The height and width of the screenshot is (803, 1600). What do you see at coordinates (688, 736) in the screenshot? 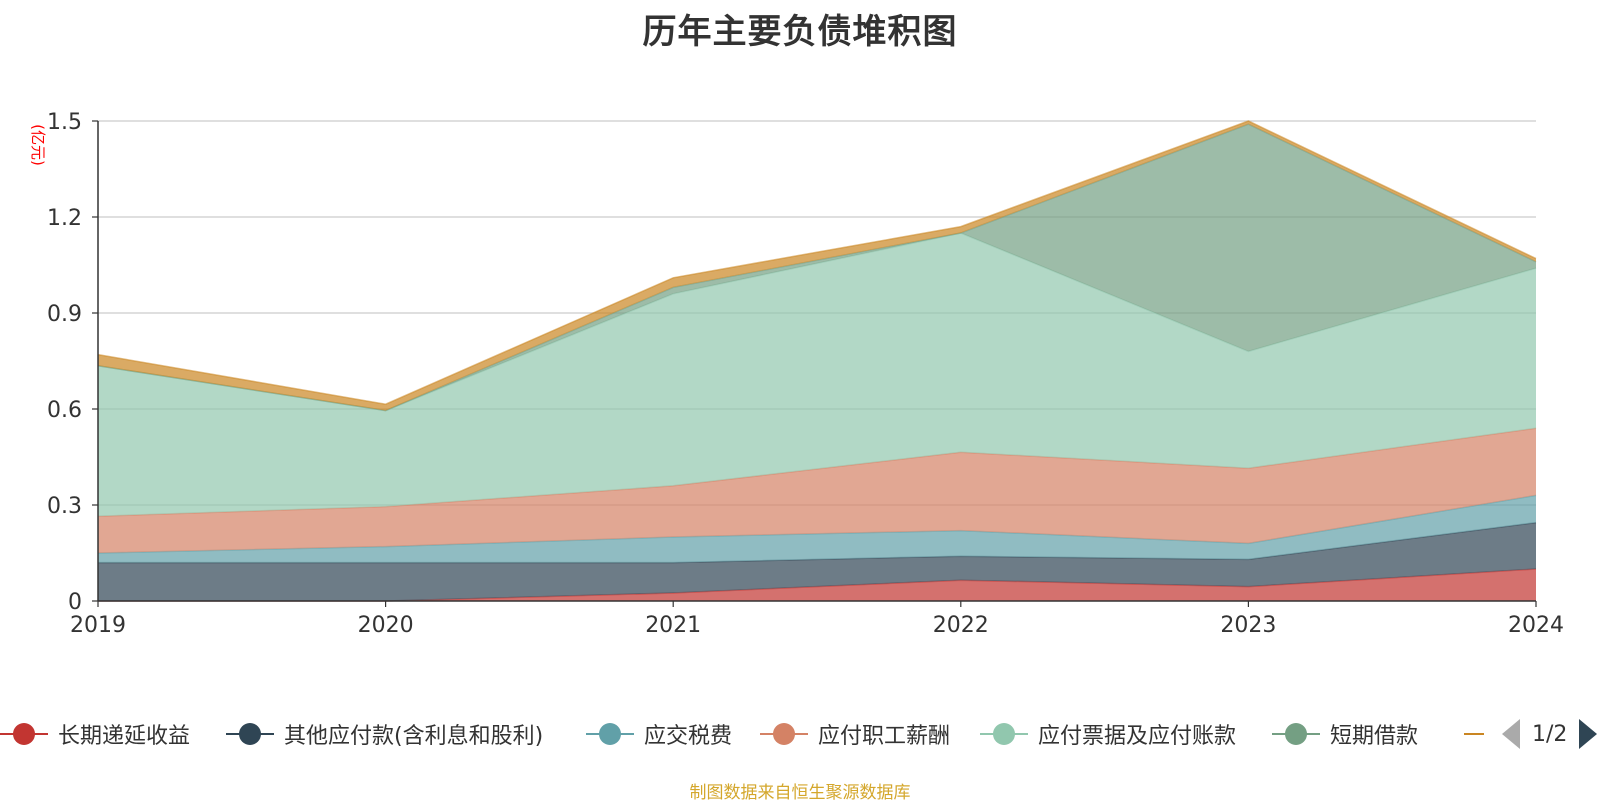
I see `legend-label: 应交税费` at bounding box center [688, 736].